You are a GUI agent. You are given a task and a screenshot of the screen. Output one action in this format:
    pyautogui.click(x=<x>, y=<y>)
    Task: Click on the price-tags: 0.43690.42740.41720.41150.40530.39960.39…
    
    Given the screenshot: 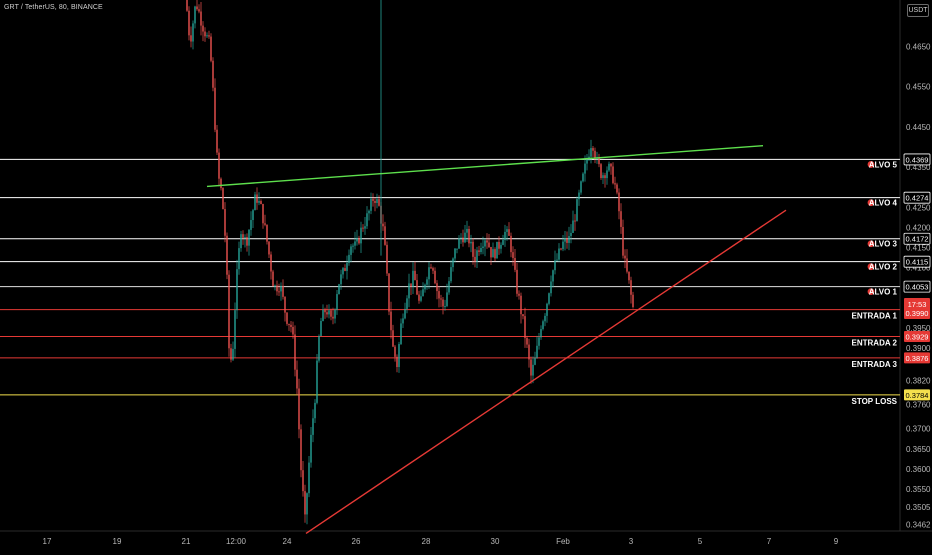 What is the action you would take?
    pyautogui.click(x=917, y=277)
    